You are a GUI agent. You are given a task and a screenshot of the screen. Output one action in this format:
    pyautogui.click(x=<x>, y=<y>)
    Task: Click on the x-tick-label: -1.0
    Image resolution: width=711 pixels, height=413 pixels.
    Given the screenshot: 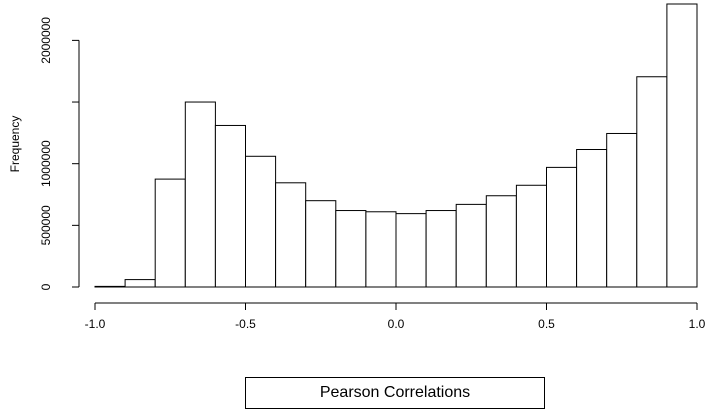 What is the action you would take?
    pyautogui.click(x=95, y=324)
    